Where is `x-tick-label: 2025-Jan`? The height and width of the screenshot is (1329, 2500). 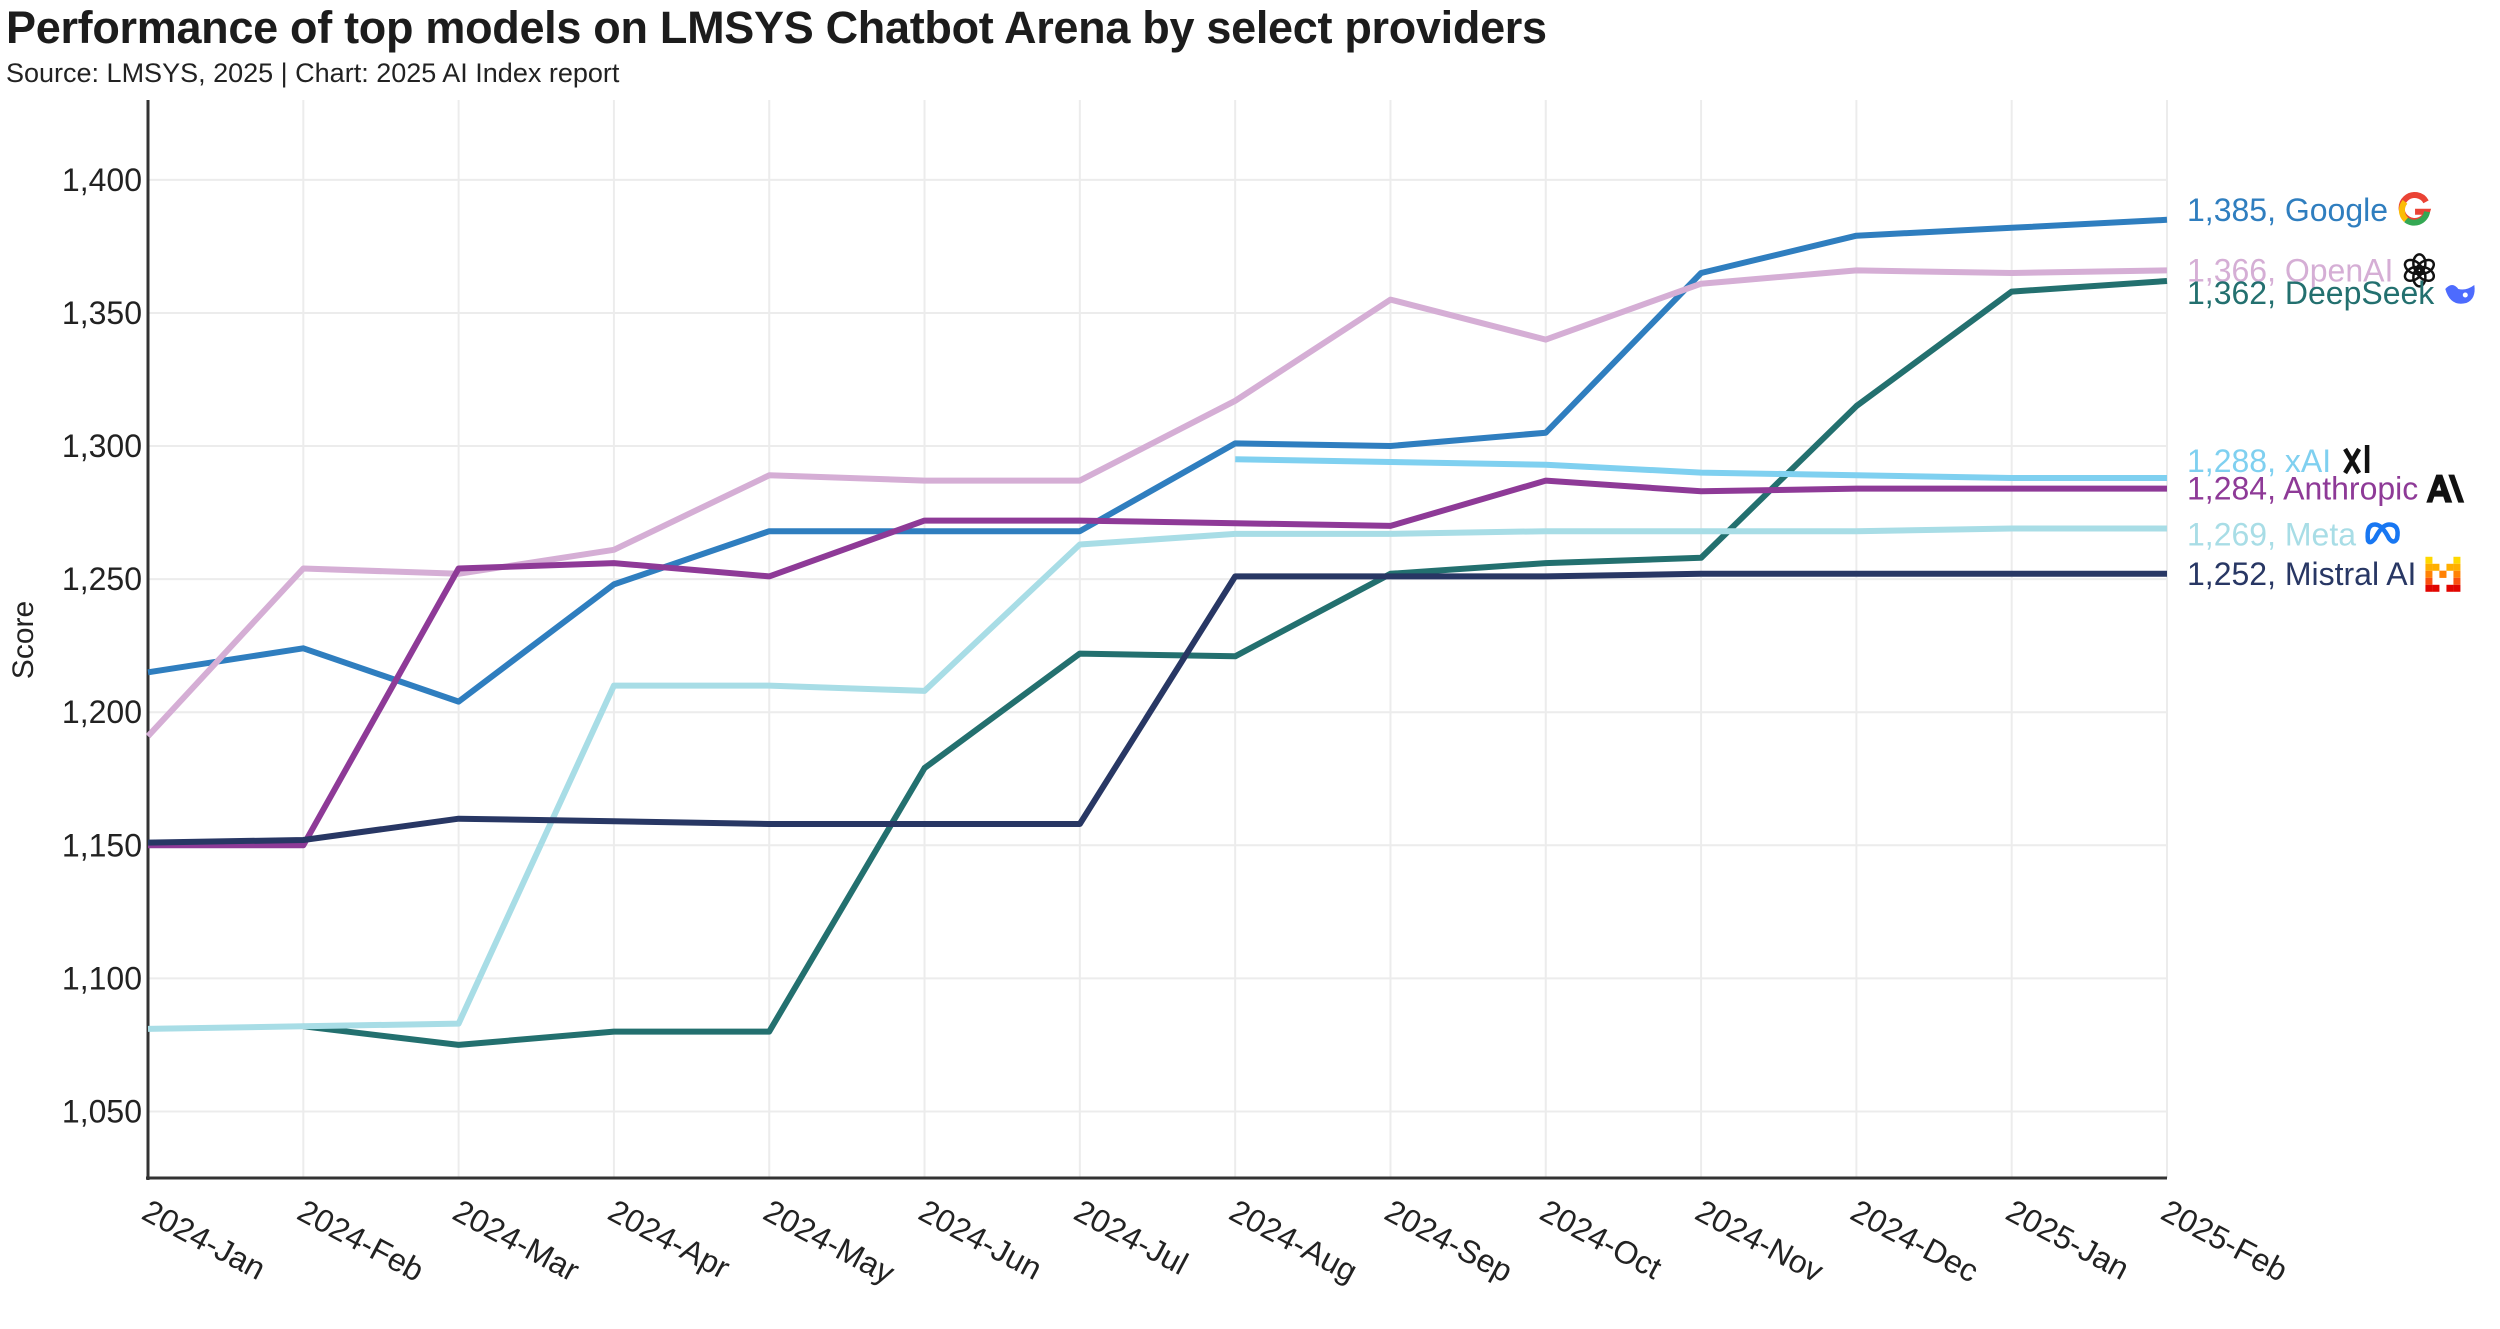 x-tick-label: 2025-Jan is located at coordinates (2067, 1239).